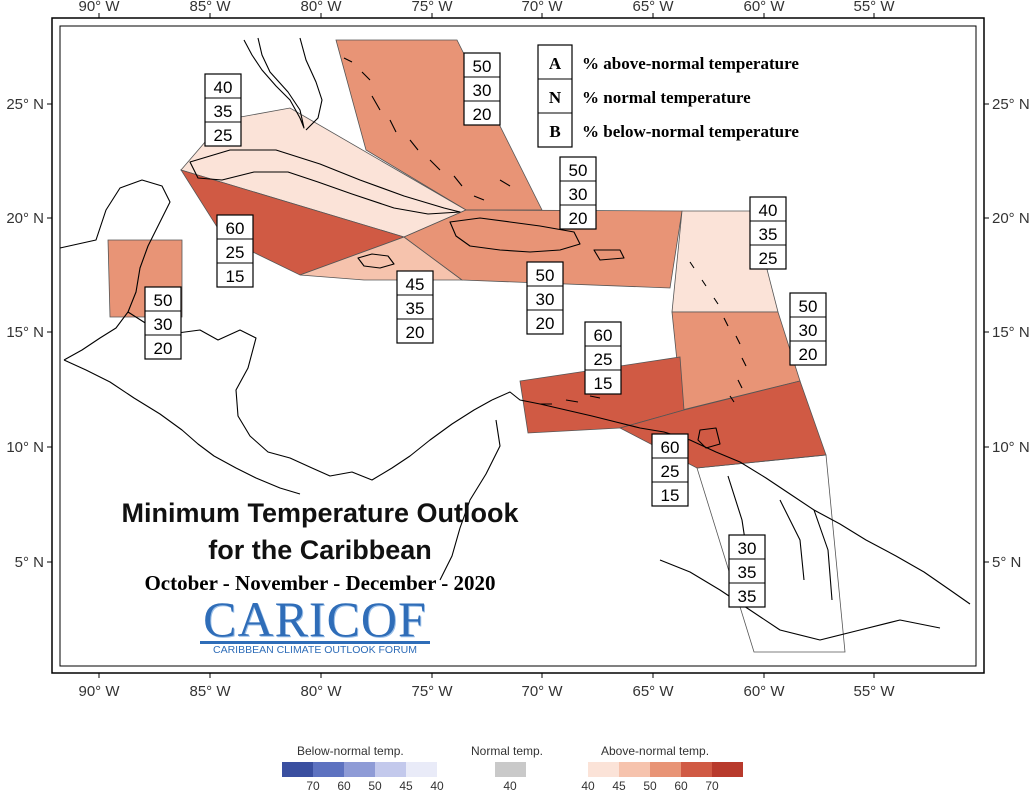 This screenshot has width=1030, height=791. I want to click on caricof-logo: CARICOF CARIBBEAN CLIMATE OUTLOOK FORUM, so click(315, 626).